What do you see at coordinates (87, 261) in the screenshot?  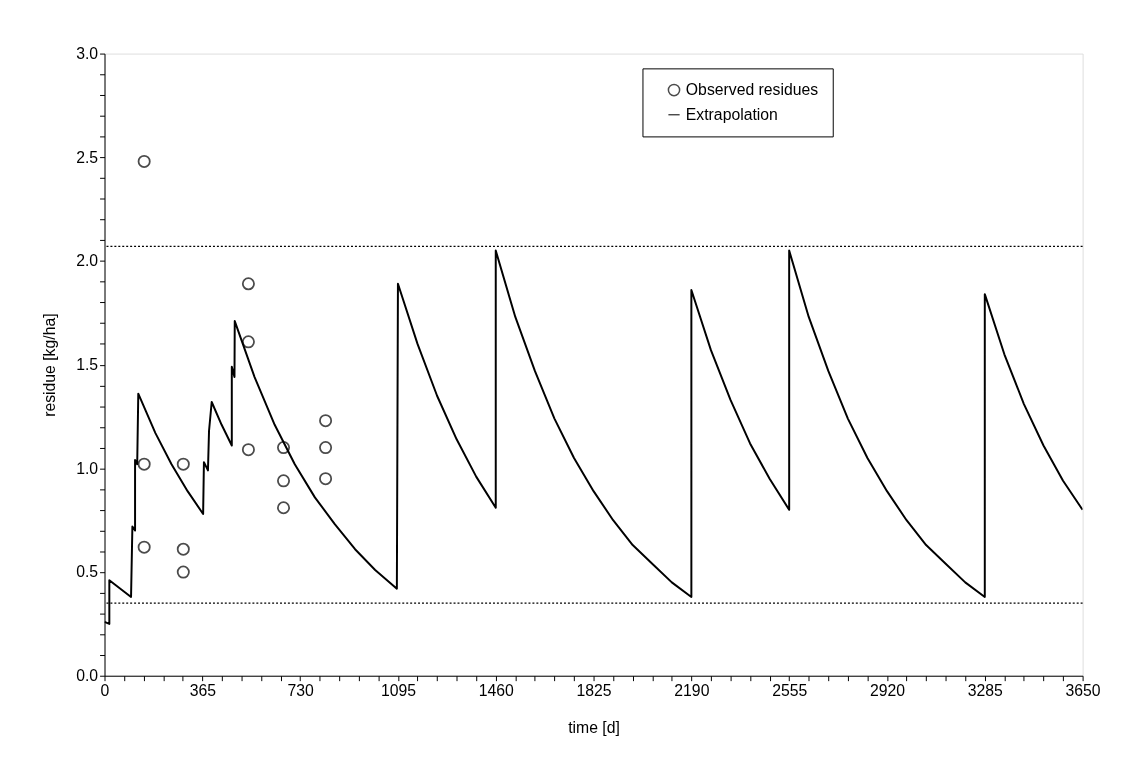 I see `y-tick-label: 2.0` at bounding box center [87, 261].